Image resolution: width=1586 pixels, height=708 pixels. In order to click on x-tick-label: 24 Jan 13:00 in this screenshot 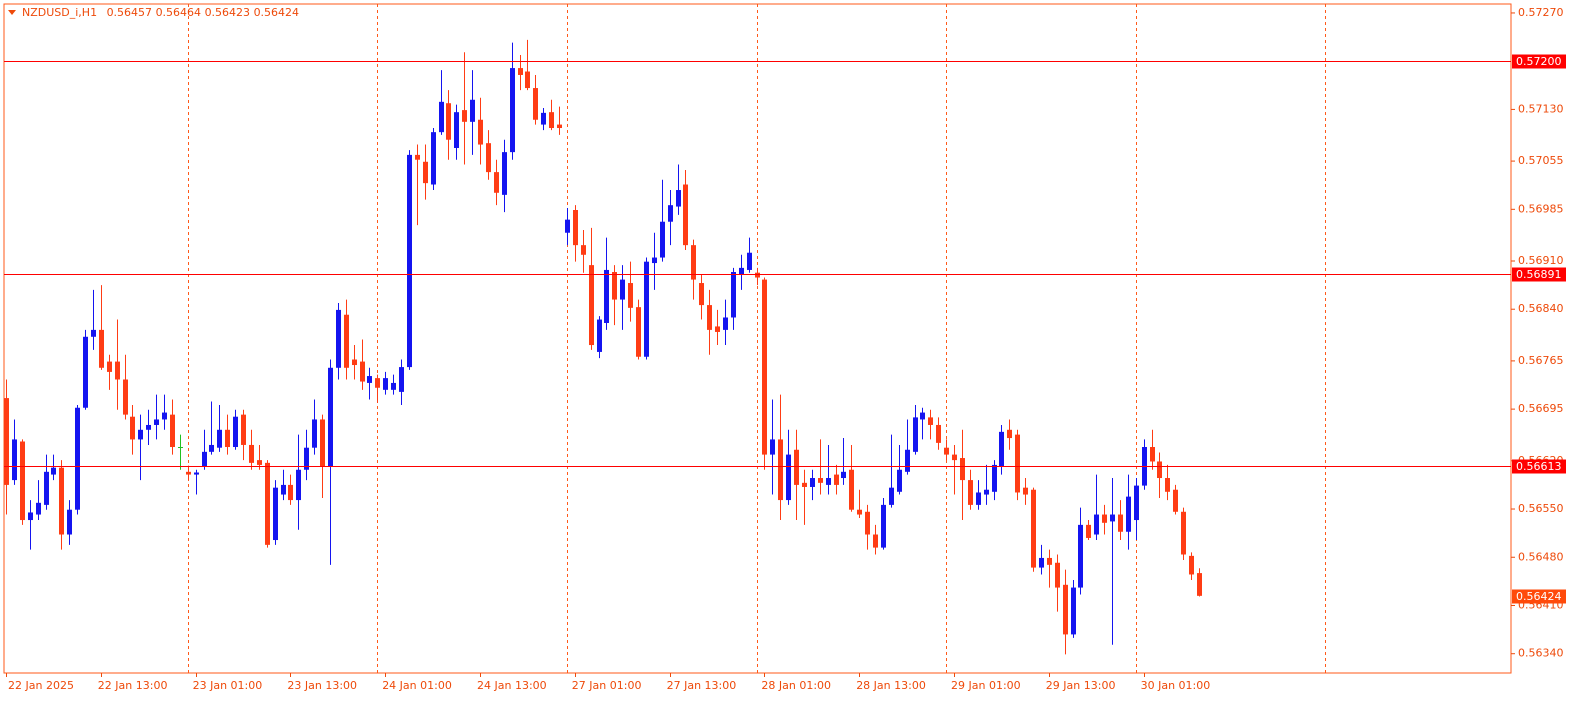, I will do `click(512, 685)`.